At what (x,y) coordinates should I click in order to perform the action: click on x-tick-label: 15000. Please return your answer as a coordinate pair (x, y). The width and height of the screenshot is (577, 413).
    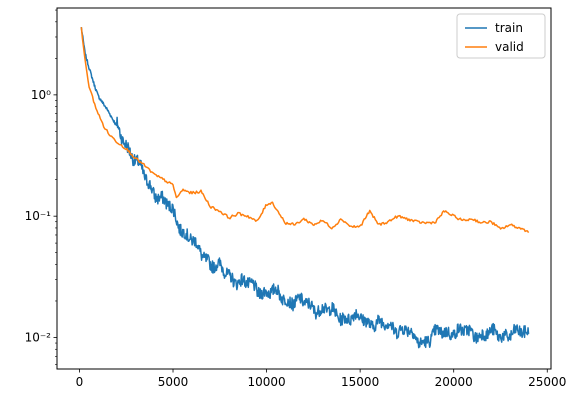
    Looking at the image, I should click on (360, 382).